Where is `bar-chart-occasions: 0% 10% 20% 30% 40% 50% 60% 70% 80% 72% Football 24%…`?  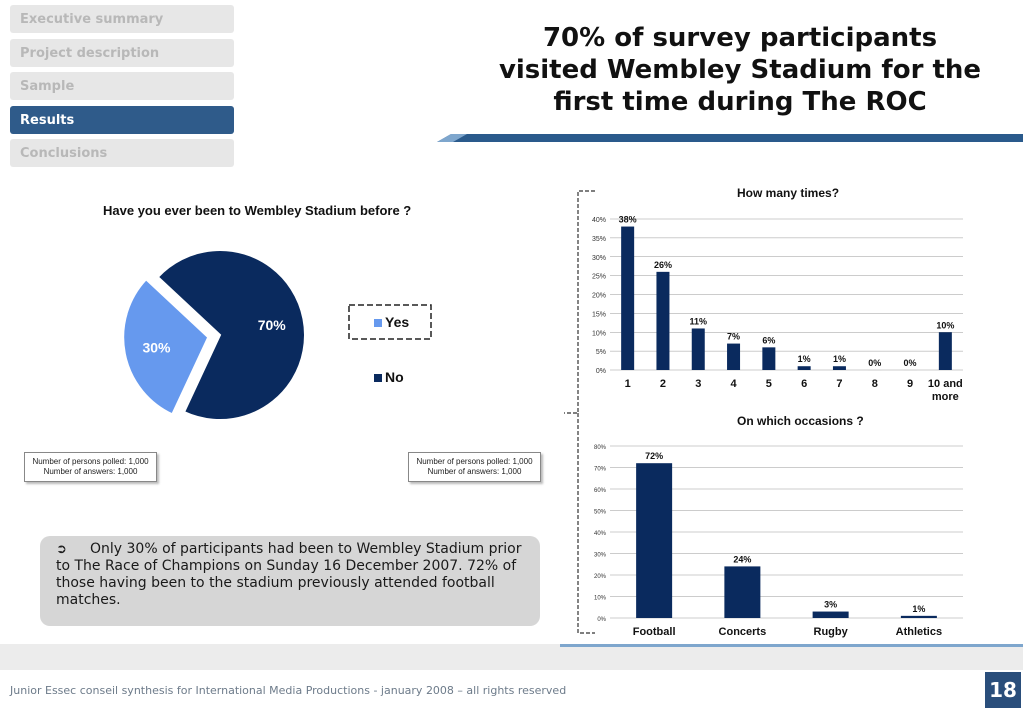
bar-chart-occasions: 0% 10% 20% 30% 40% 50% 60% 70% 80% 72% Football 24%… is located at coordinates (778, 541).